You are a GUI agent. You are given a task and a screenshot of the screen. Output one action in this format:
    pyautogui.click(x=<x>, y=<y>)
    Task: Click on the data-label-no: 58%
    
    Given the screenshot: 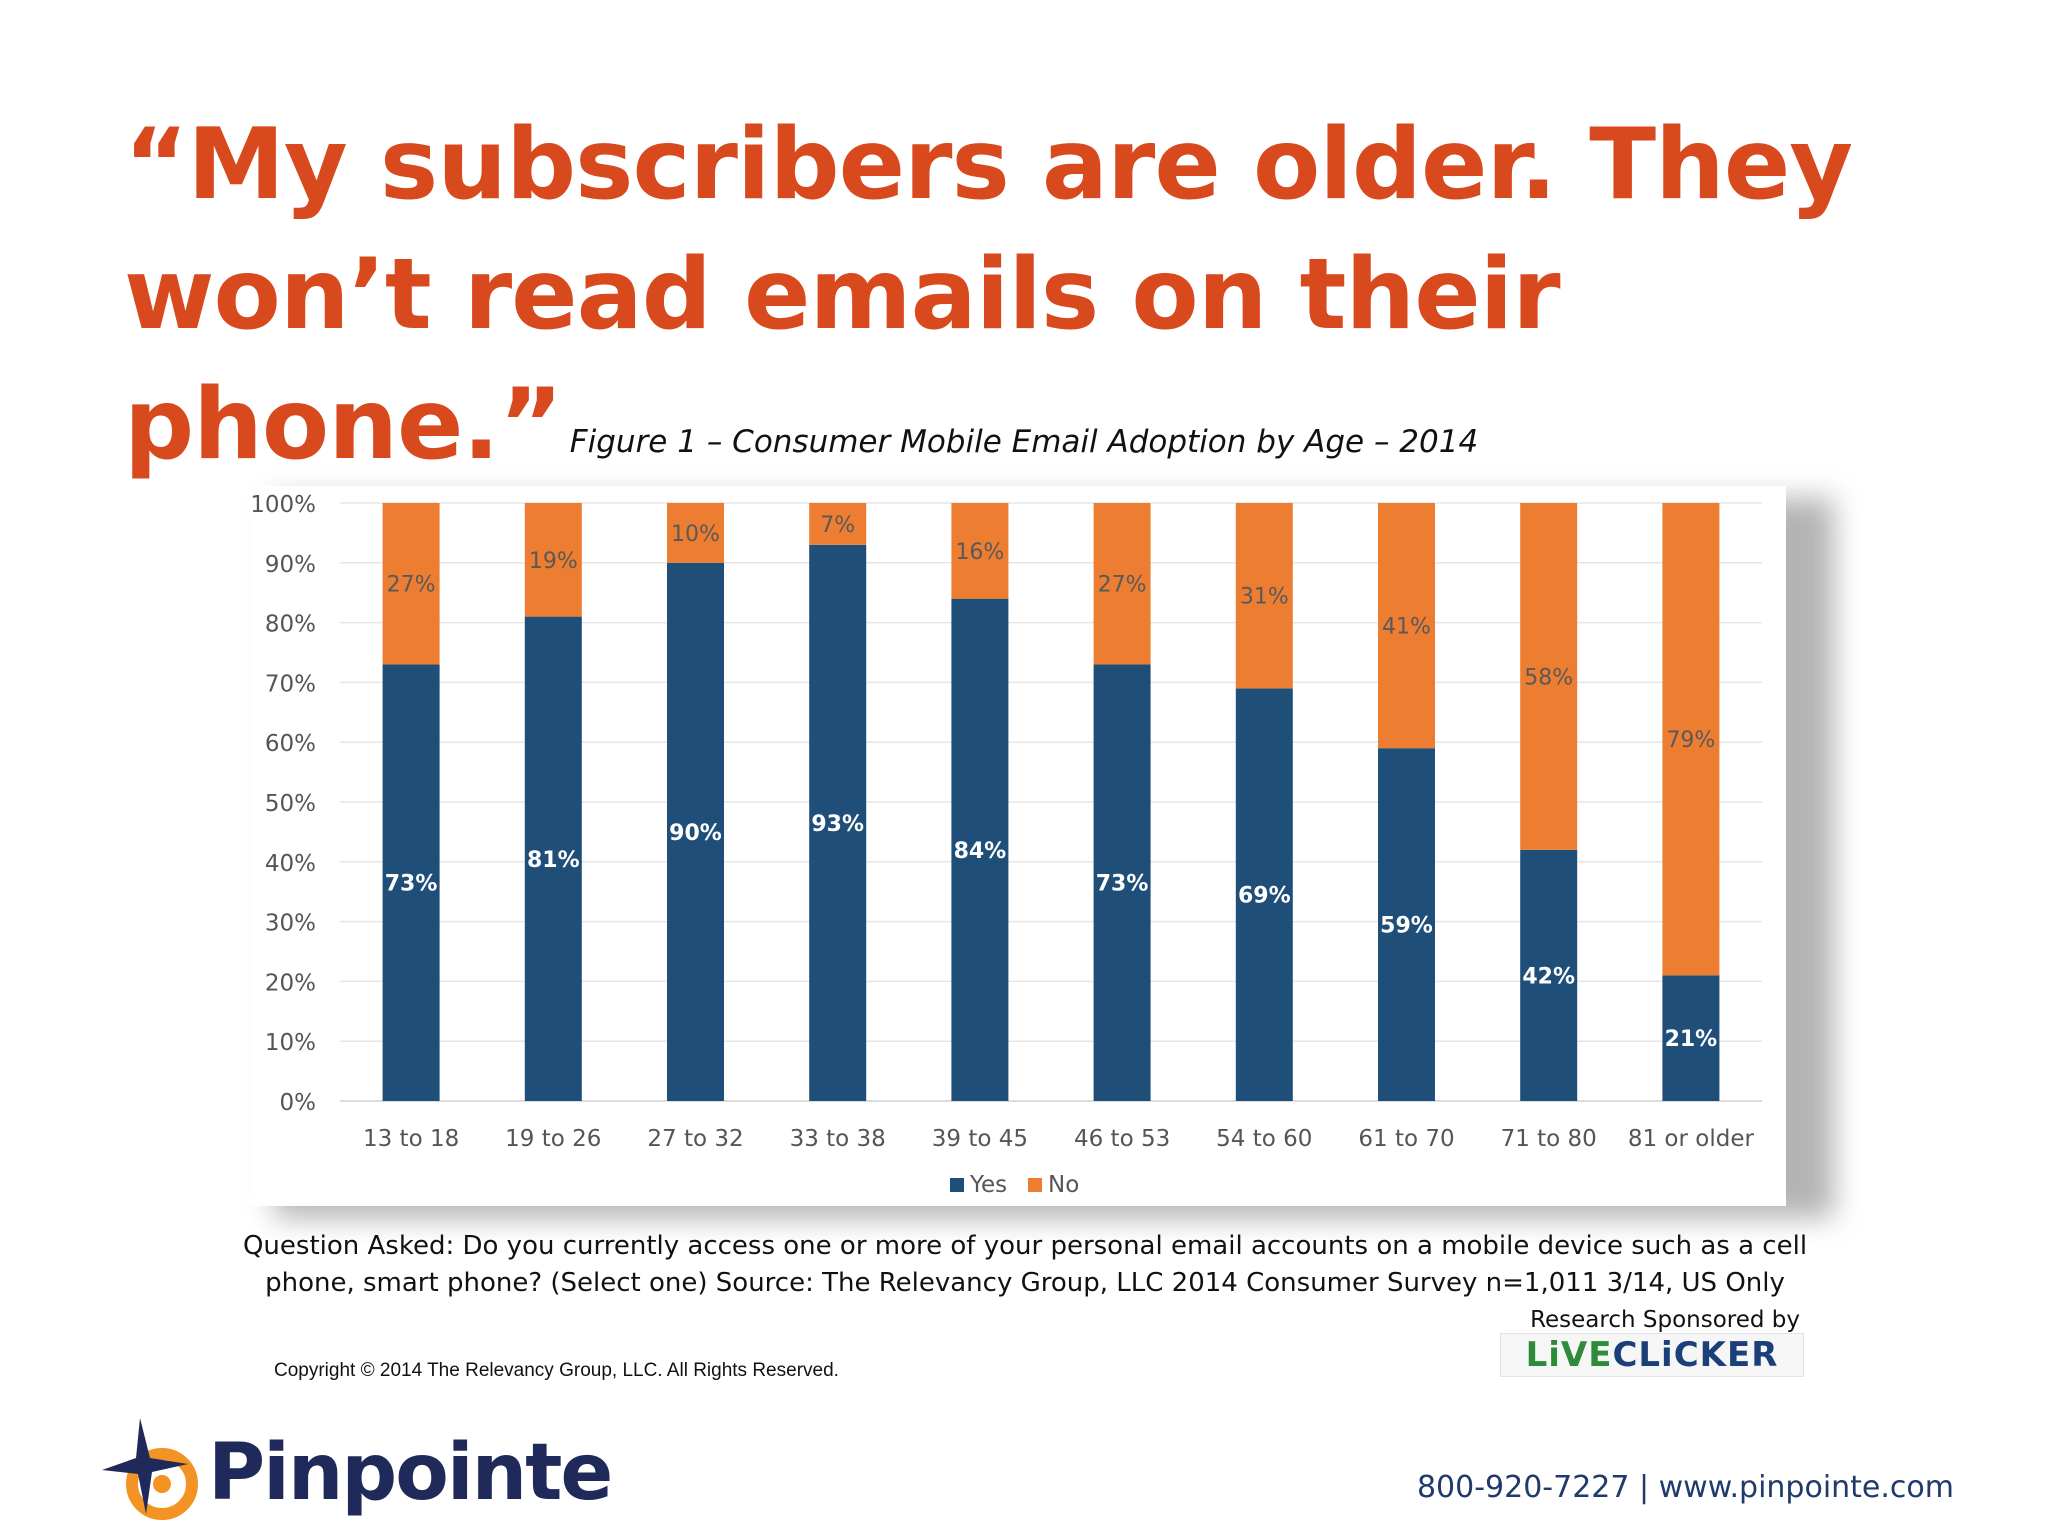 What is the action you would take?
    pyautogui.click(x=1548, y=677)
    